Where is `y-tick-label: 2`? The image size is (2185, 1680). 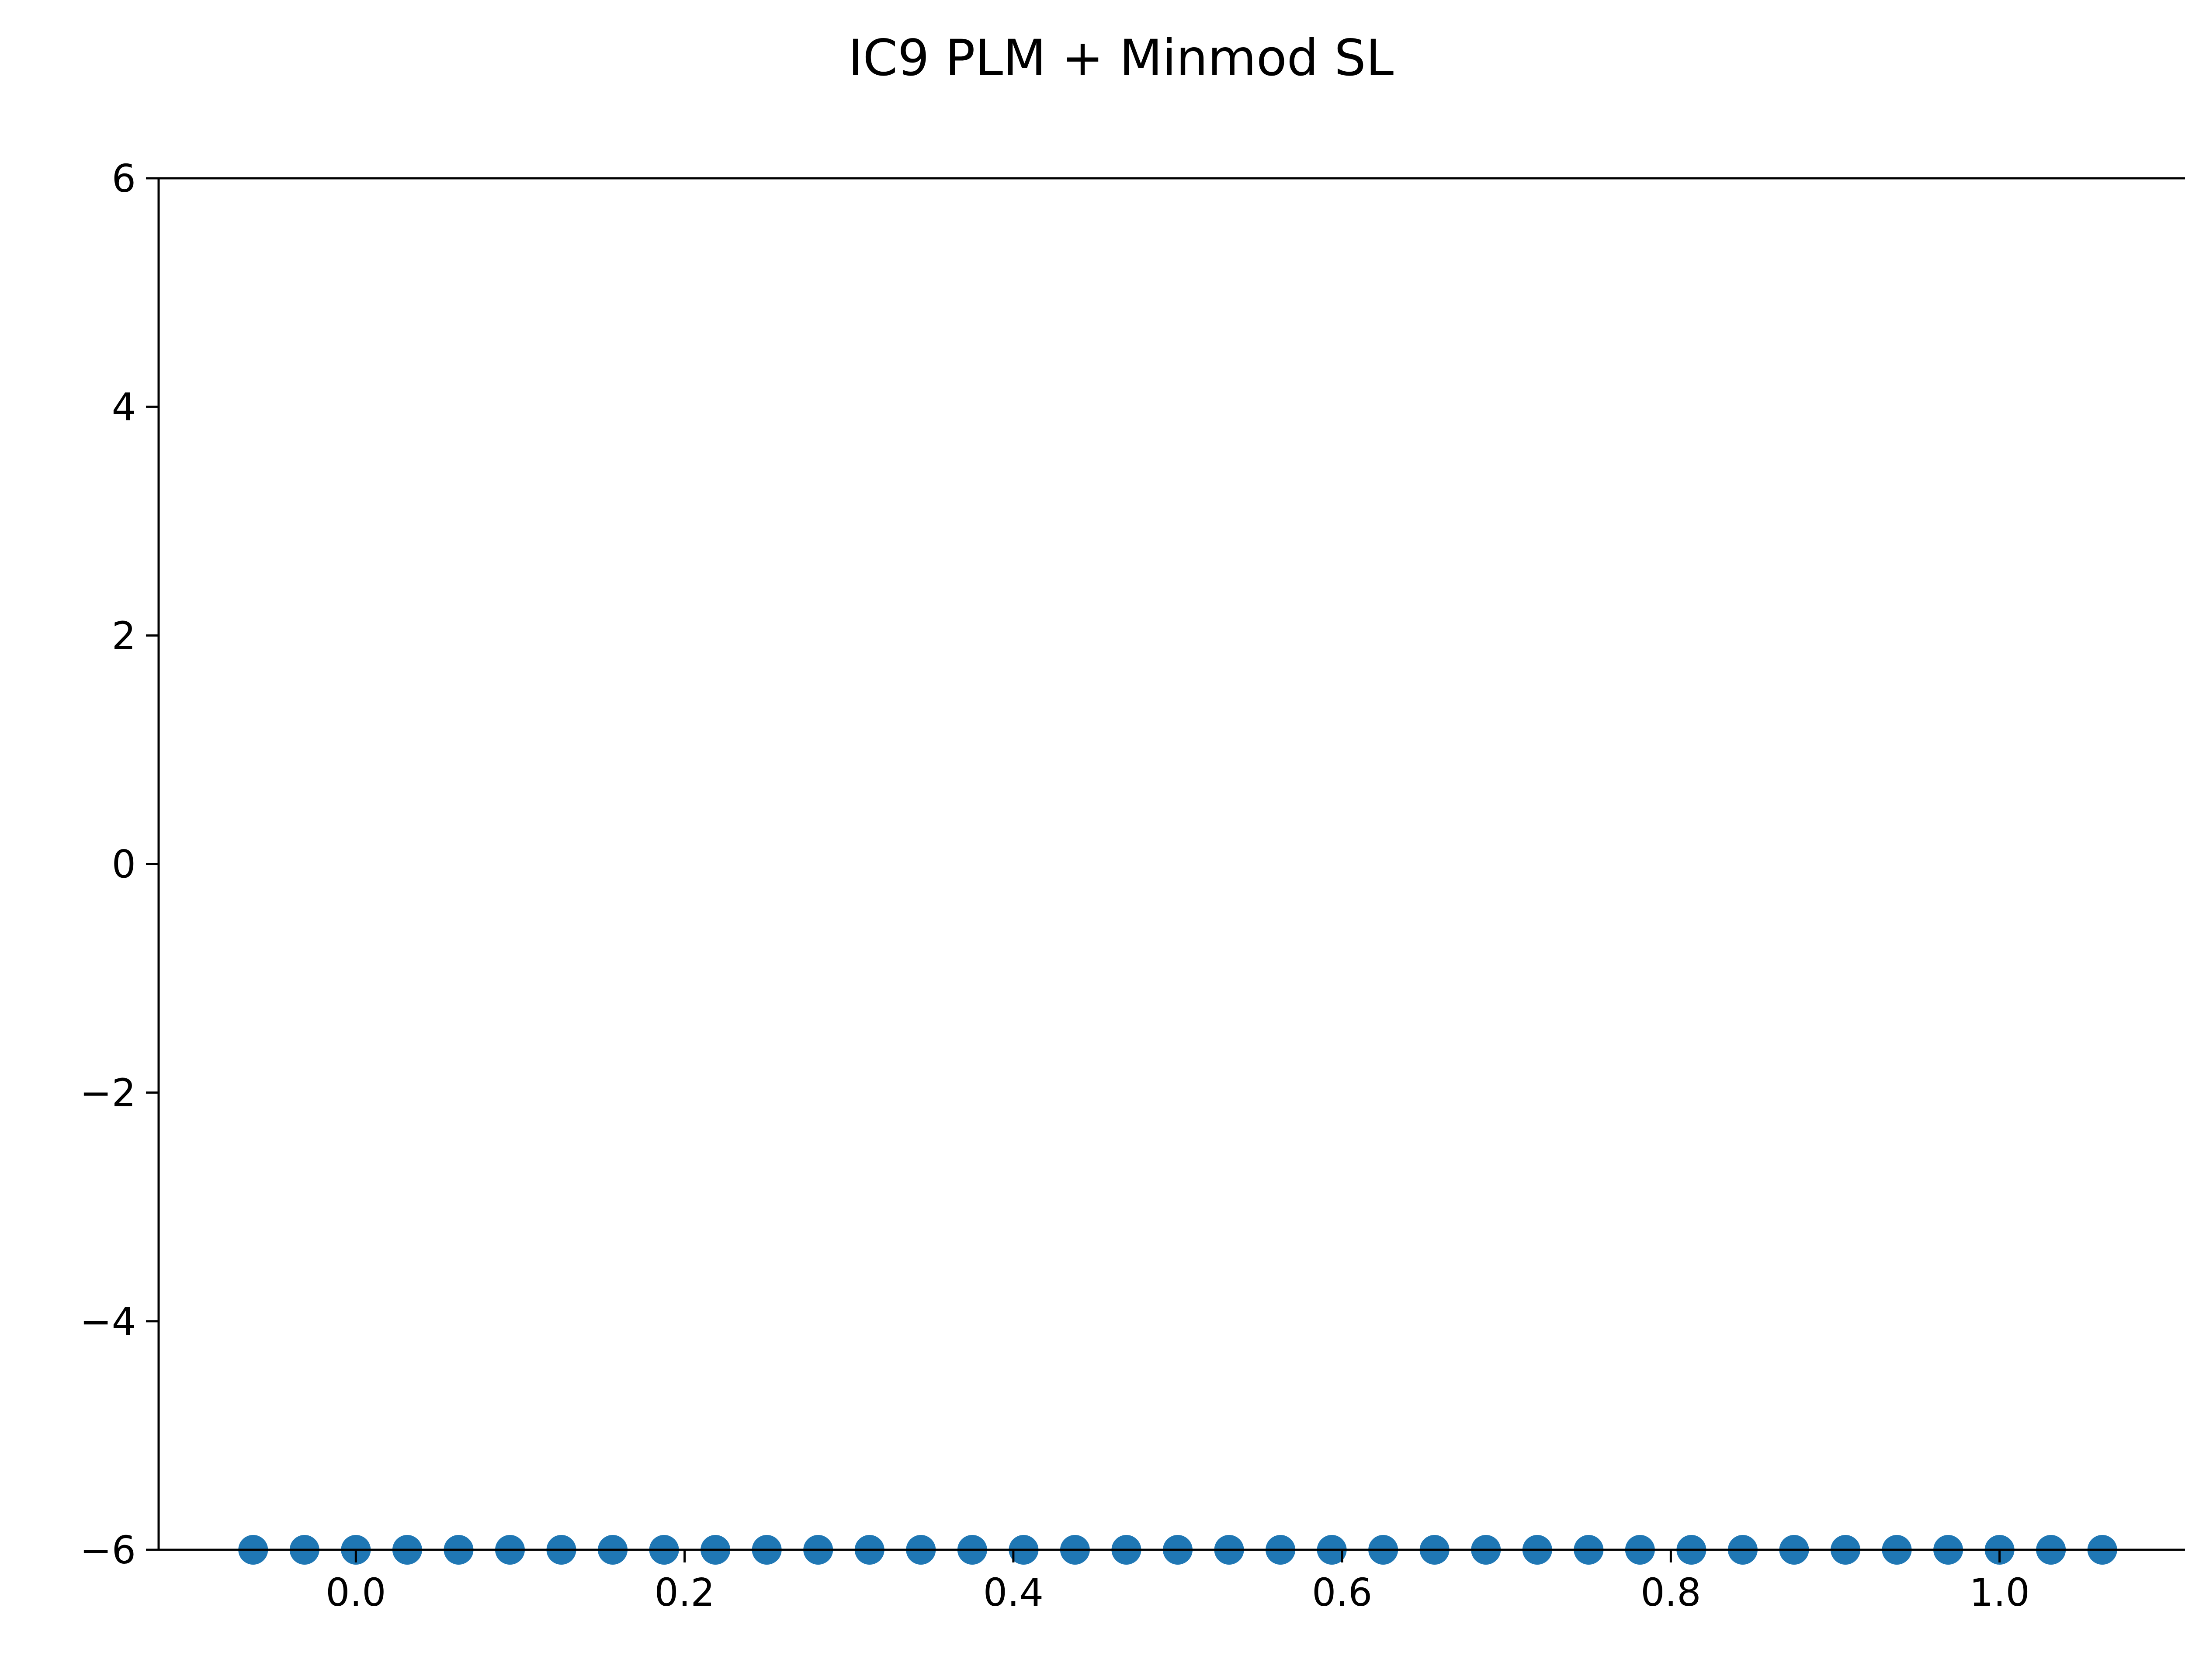
y-tick-label: 2 is located at coordinates (124, 636).